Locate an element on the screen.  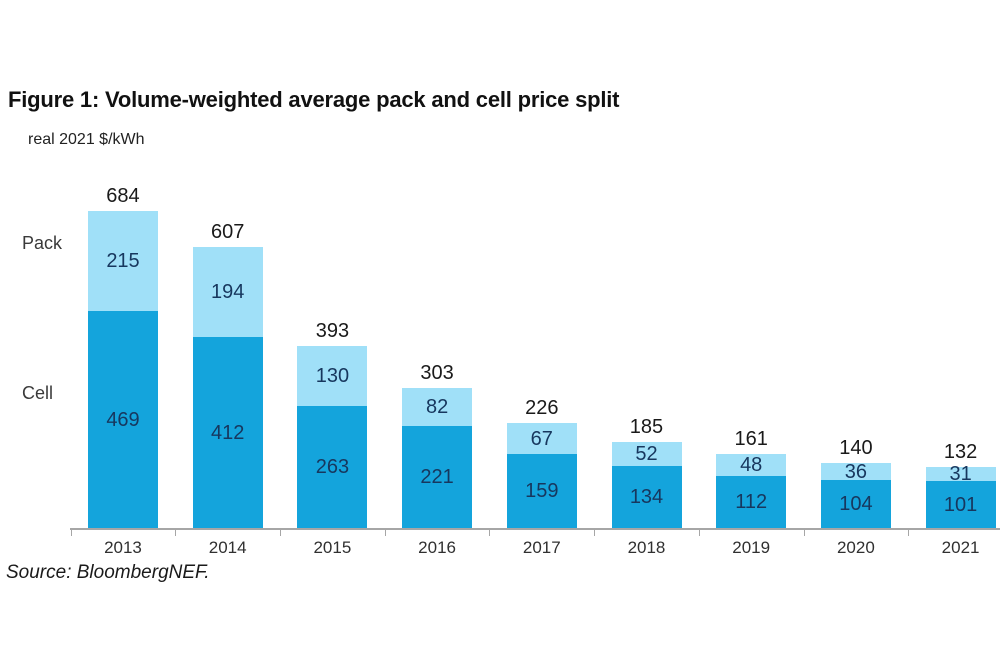
bar-2018: 134 52 is located at coordinates (646, 485).